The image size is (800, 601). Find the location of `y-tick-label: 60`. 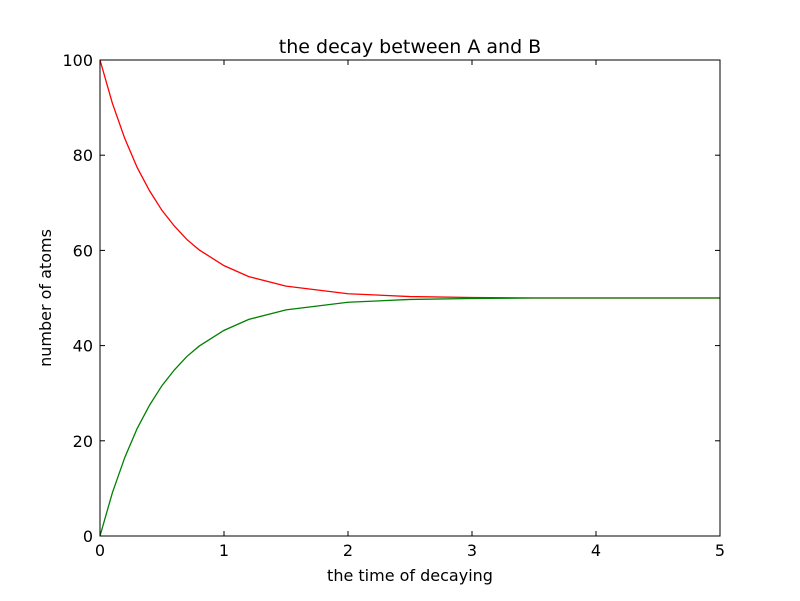

y-tick-label: 60 is located at coordinates (83, 250).